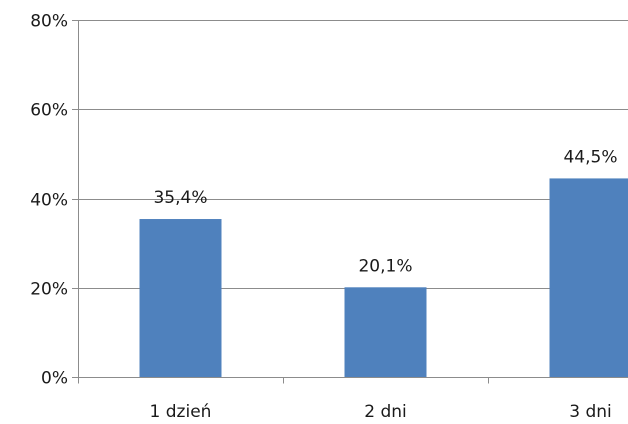  I want to click on y-tick-label: 60%, so click(49, 111).